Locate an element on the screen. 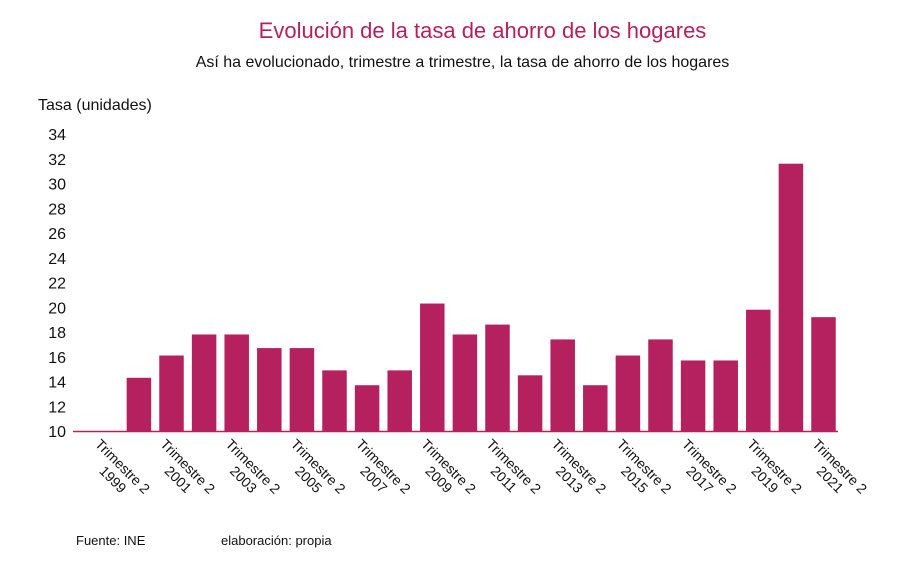 The height and width of the screenshot is (565, 900). y-tick-label: 32 is located at coordinates (57, 160).